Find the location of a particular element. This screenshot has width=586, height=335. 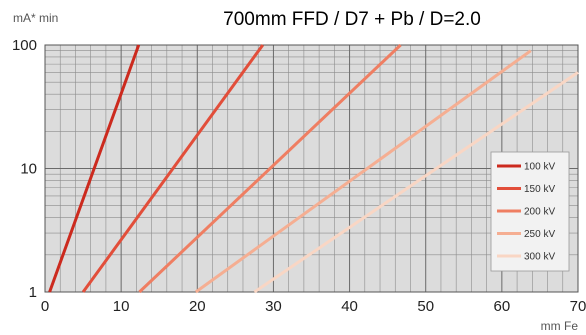

legend-items: 100 kV 150 kV 200 kV 250 kV 300 kV is located at coordinates (526, 212).